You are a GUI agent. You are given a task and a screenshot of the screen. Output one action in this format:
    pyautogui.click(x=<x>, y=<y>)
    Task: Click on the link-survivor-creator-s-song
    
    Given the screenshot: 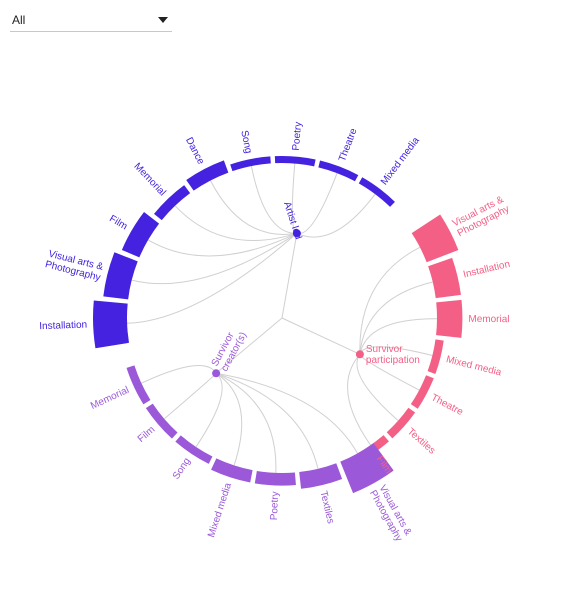 What is the action you would take?
    pyautogui.click(x=209, y=410)
    